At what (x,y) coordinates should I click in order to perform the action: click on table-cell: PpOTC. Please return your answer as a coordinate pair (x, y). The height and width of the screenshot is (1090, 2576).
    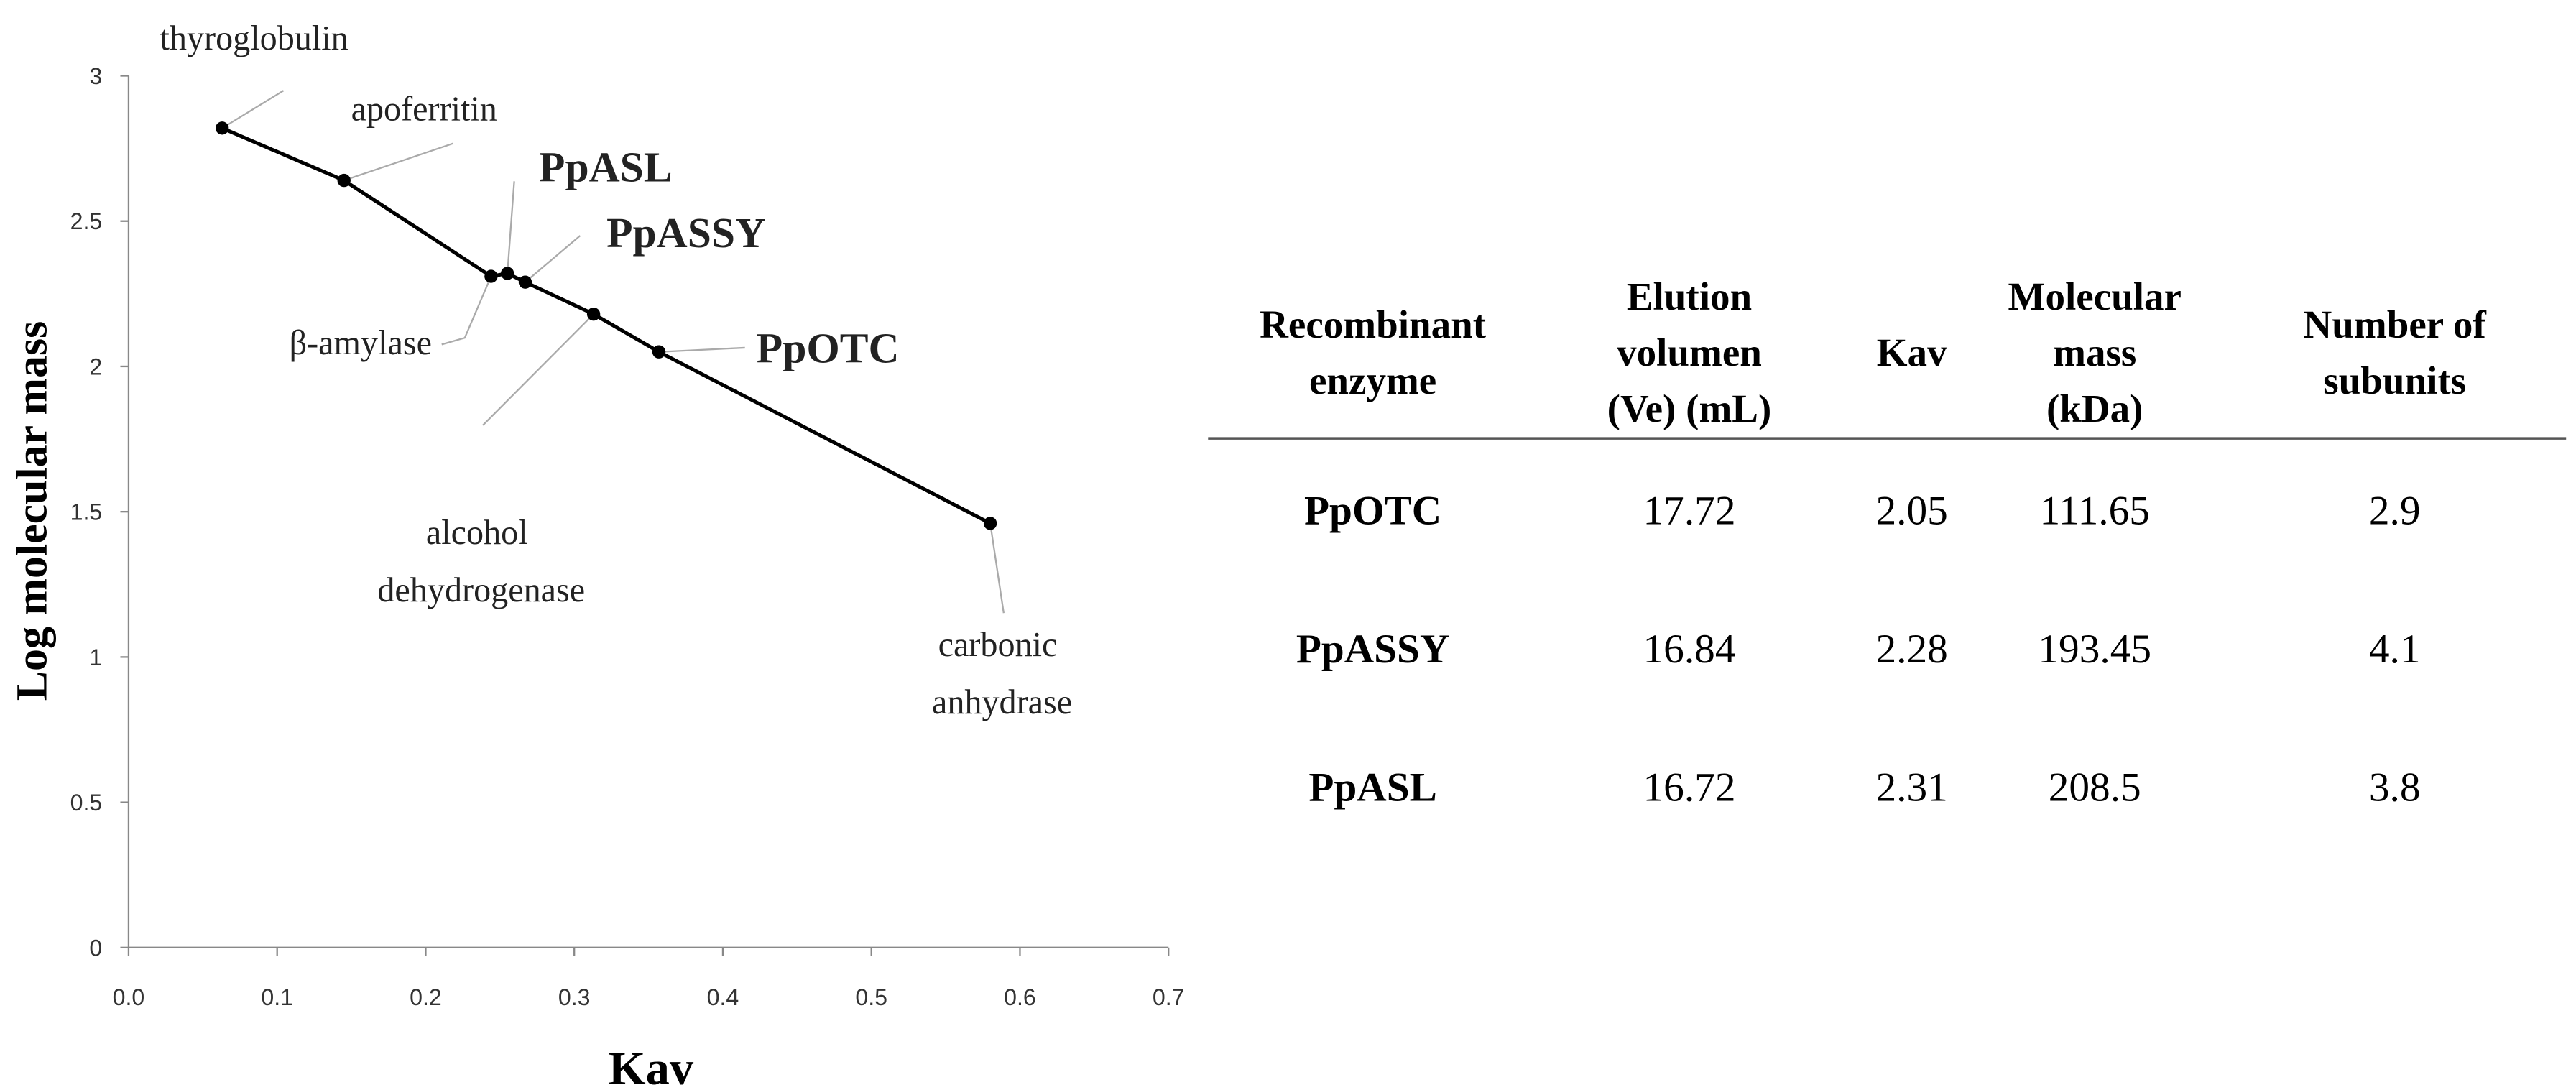
    Looking at the image, I should click on (1373, 510).